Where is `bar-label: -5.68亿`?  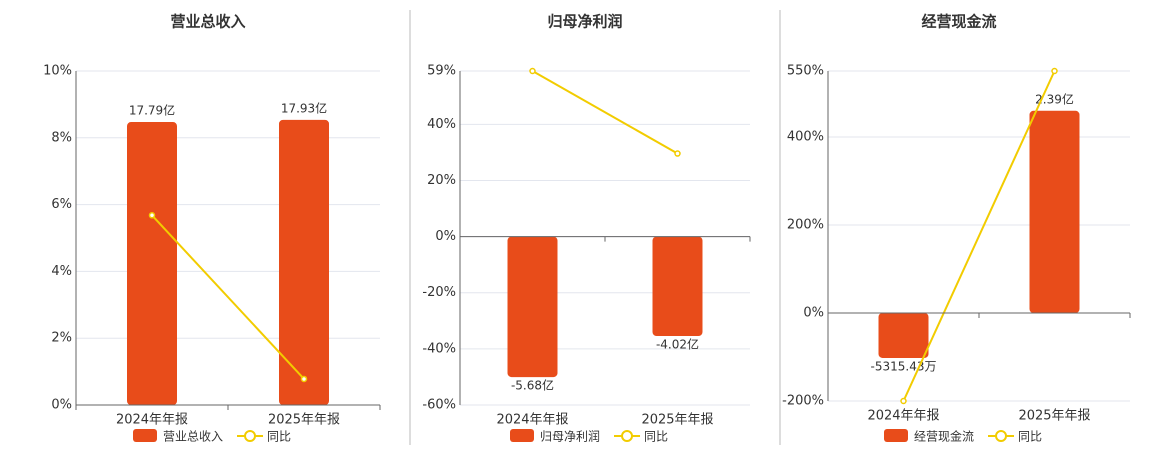
bar-label: -5.68亿 is located at coordinates (532, 385).